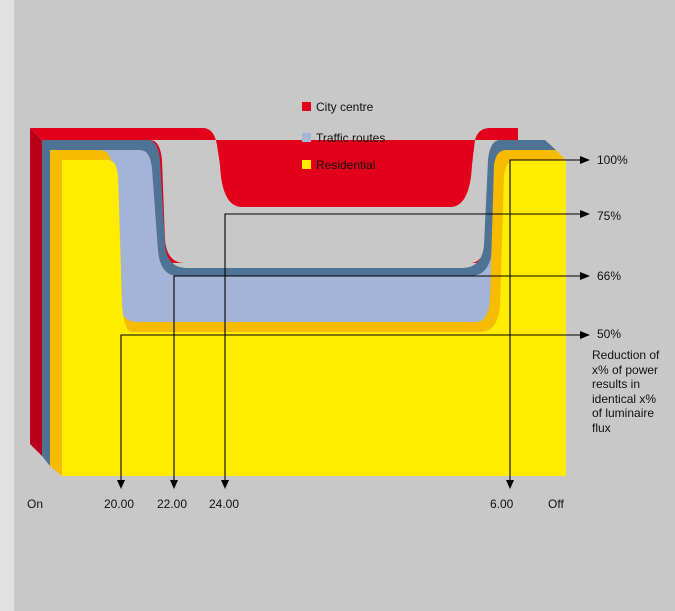 This screenshot has width=675, height=611. I want to click on legend: City centre Traffic routes Residential, so click(343, 136).